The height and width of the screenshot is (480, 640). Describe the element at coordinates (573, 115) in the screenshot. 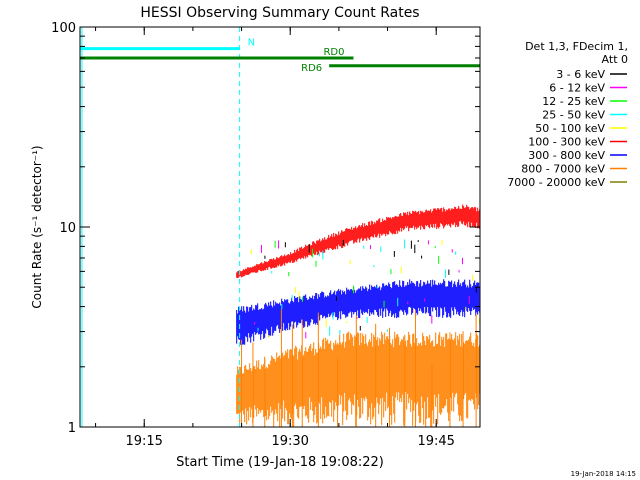

I see `legend-entry-label: 25 - 50 keV` at that location.